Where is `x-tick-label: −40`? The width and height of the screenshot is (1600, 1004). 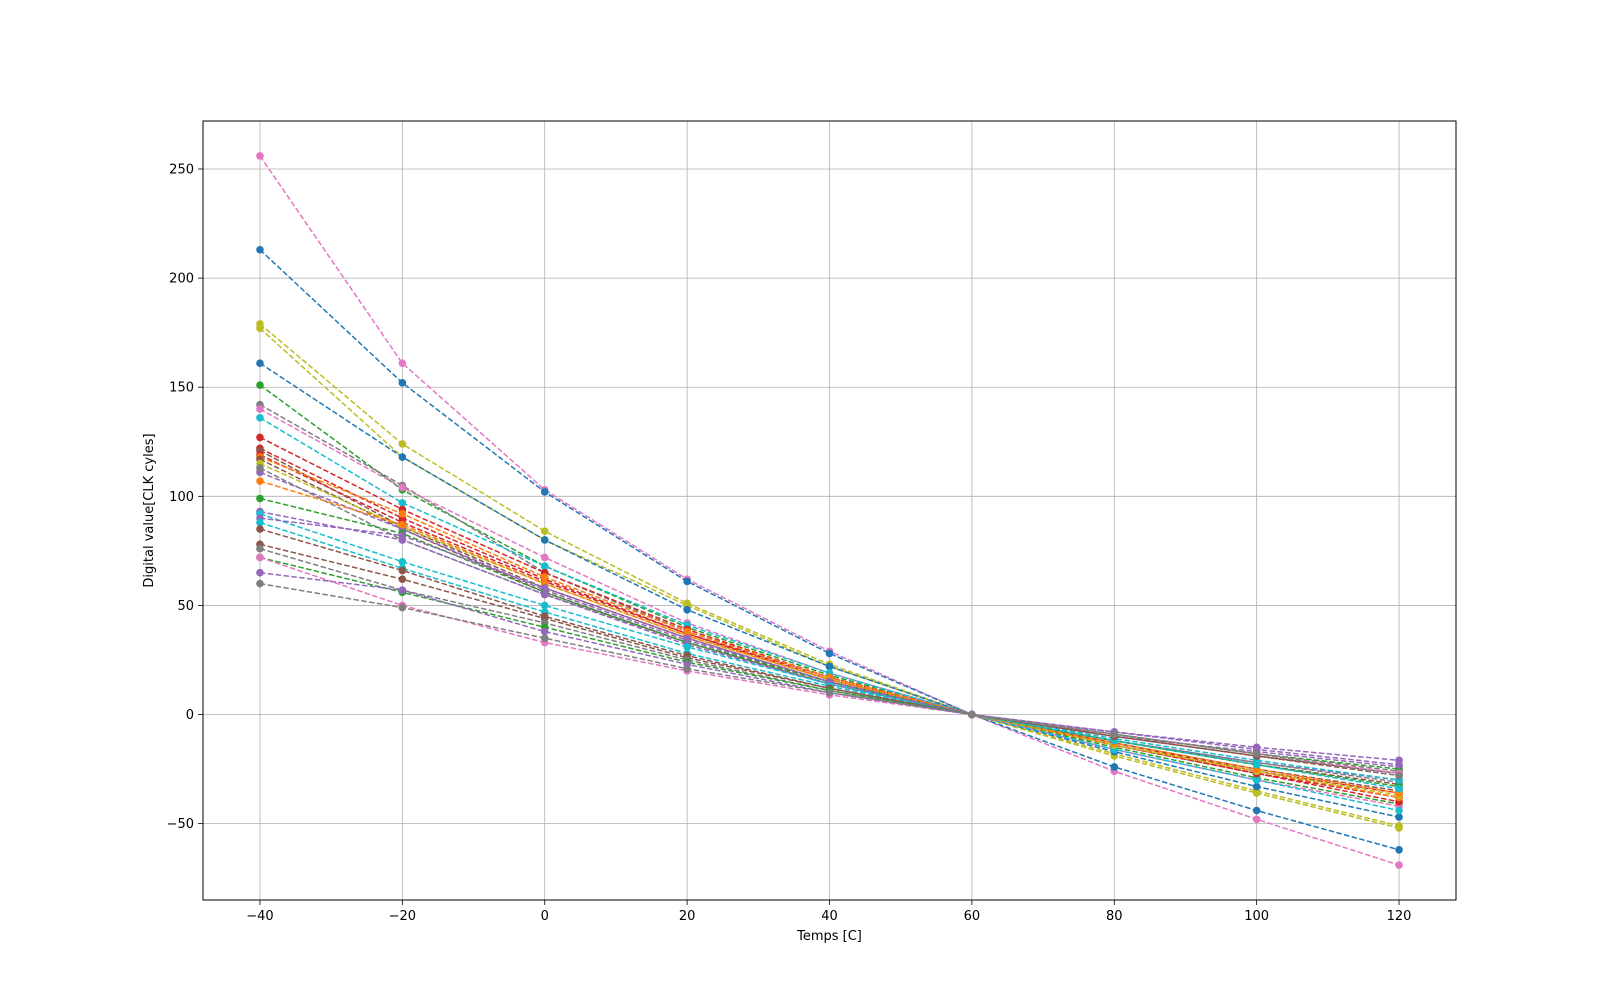 x-tick-label: −40 is located at coordinates (259, 916).